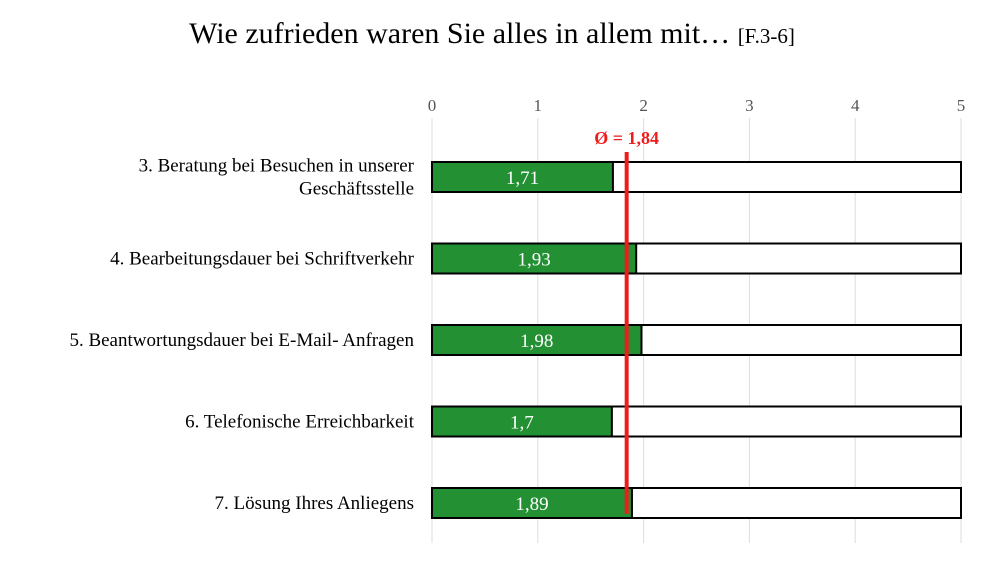 The width and height of the screenshot is (984, 567). What do you see at coordinates (961, 105) in the screenshot?
I see `x-tick-label: 5` at bounding box center [961, 105].